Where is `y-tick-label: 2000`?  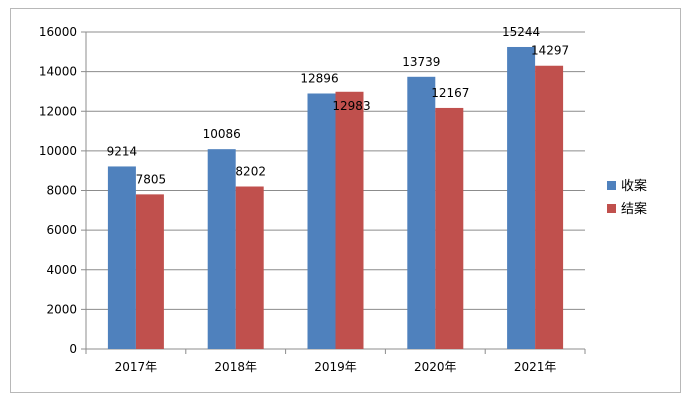
y-tick-label: 2000 is located at coordinates (61, 309).